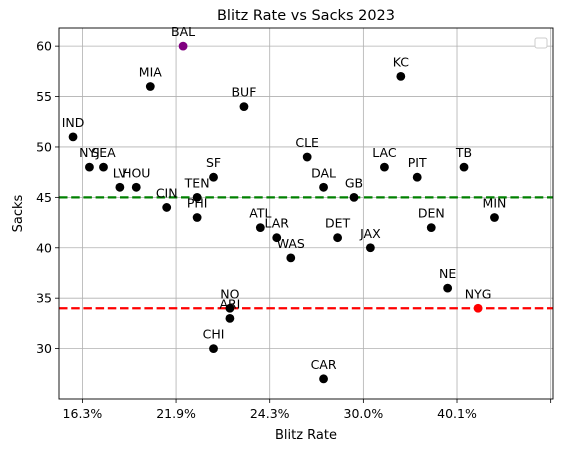  What do you see at coordinates (270, 413) in the screenshot?
I see `x-tick-label: 24.3%` at bounding box center [270, 413].